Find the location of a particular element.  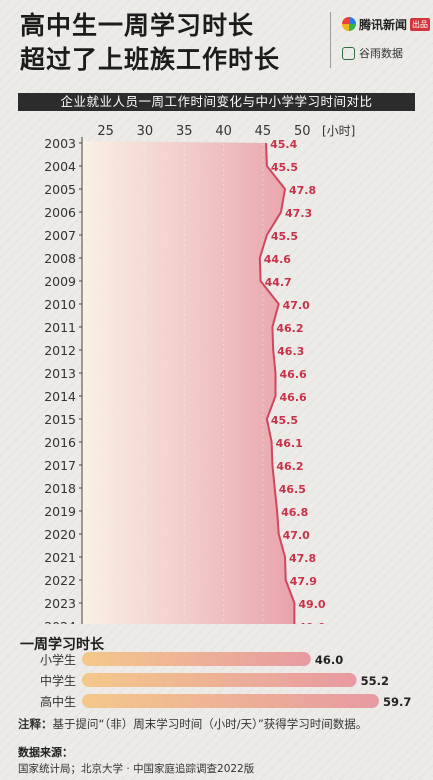

y-tick-label: 2005 is located at coordinates (60, 189).